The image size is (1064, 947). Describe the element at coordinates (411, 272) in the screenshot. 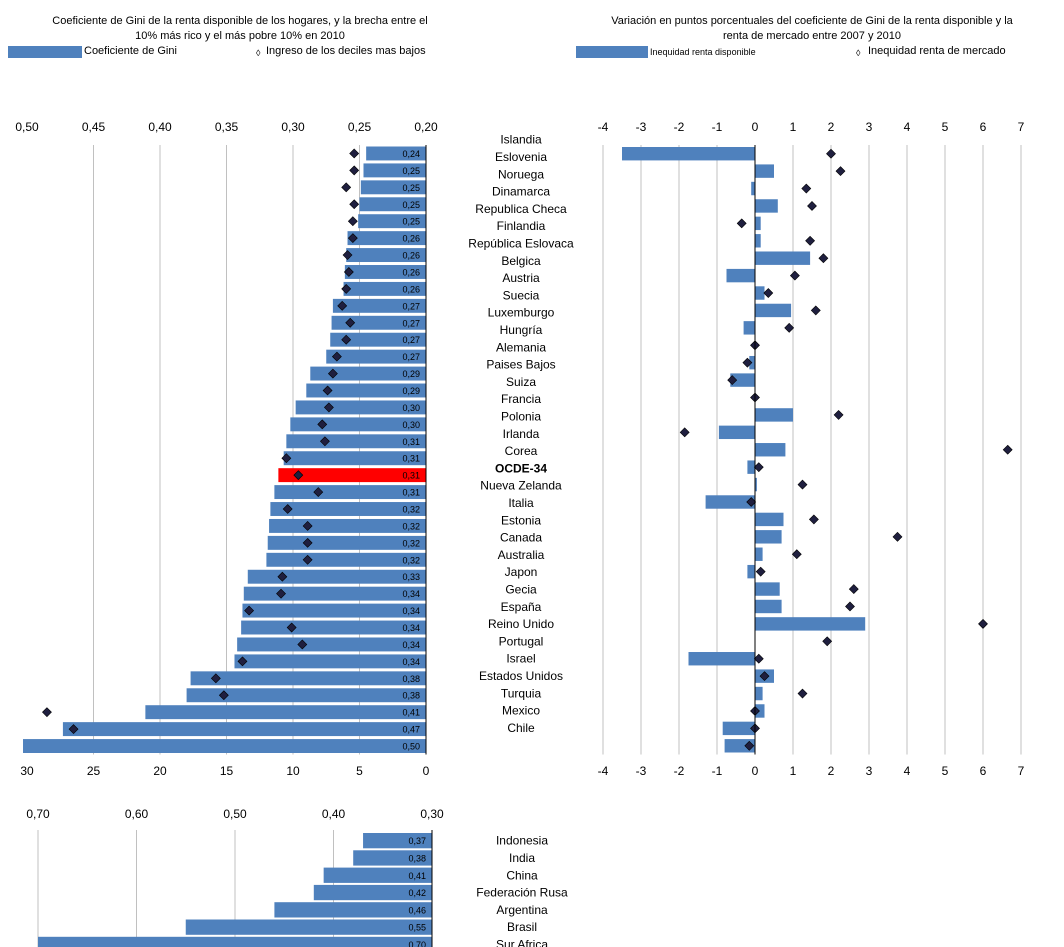

I see `gini-bar-value-label: 0,26` at that location.